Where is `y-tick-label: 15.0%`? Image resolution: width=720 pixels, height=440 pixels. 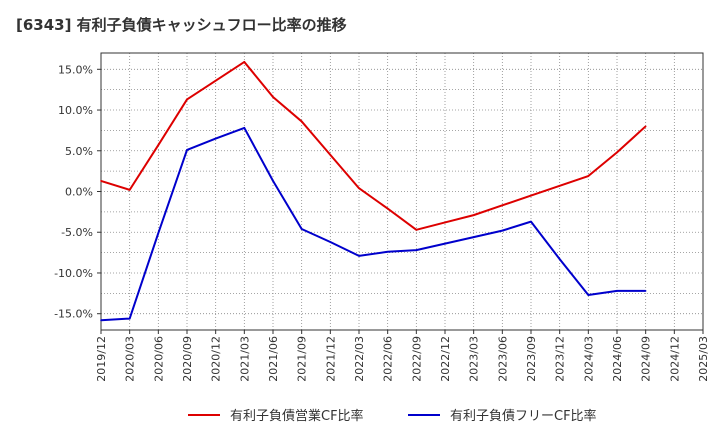
y-tick-label: 15.0% is located at coordinates (75, 69).